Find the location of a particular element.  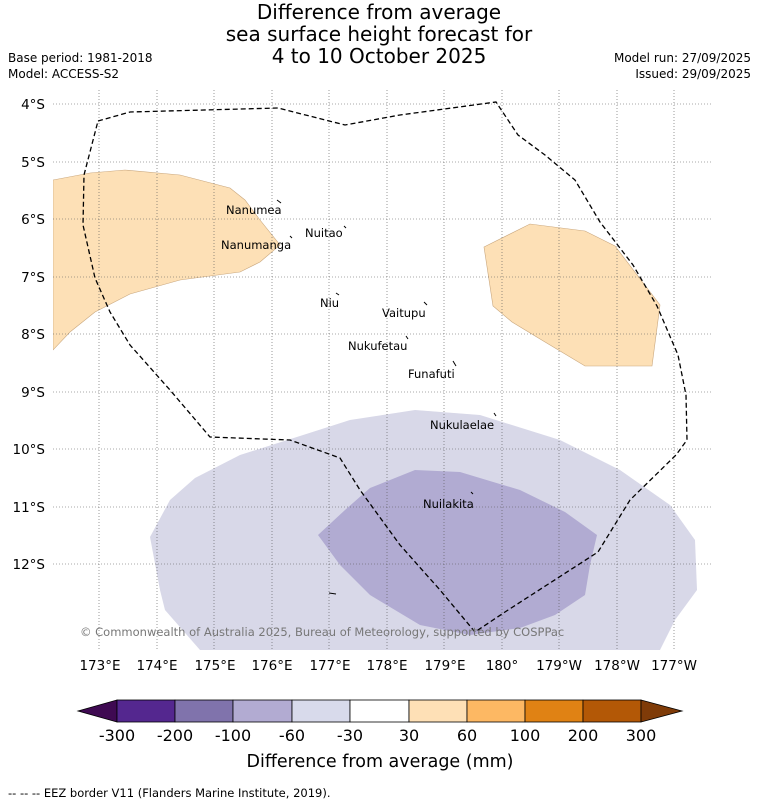

latitude-labels: 4°S 5°S 6°S 7°S 8°S 9°S 10°S 11°S 12°S is located at coordinates (29, 335).